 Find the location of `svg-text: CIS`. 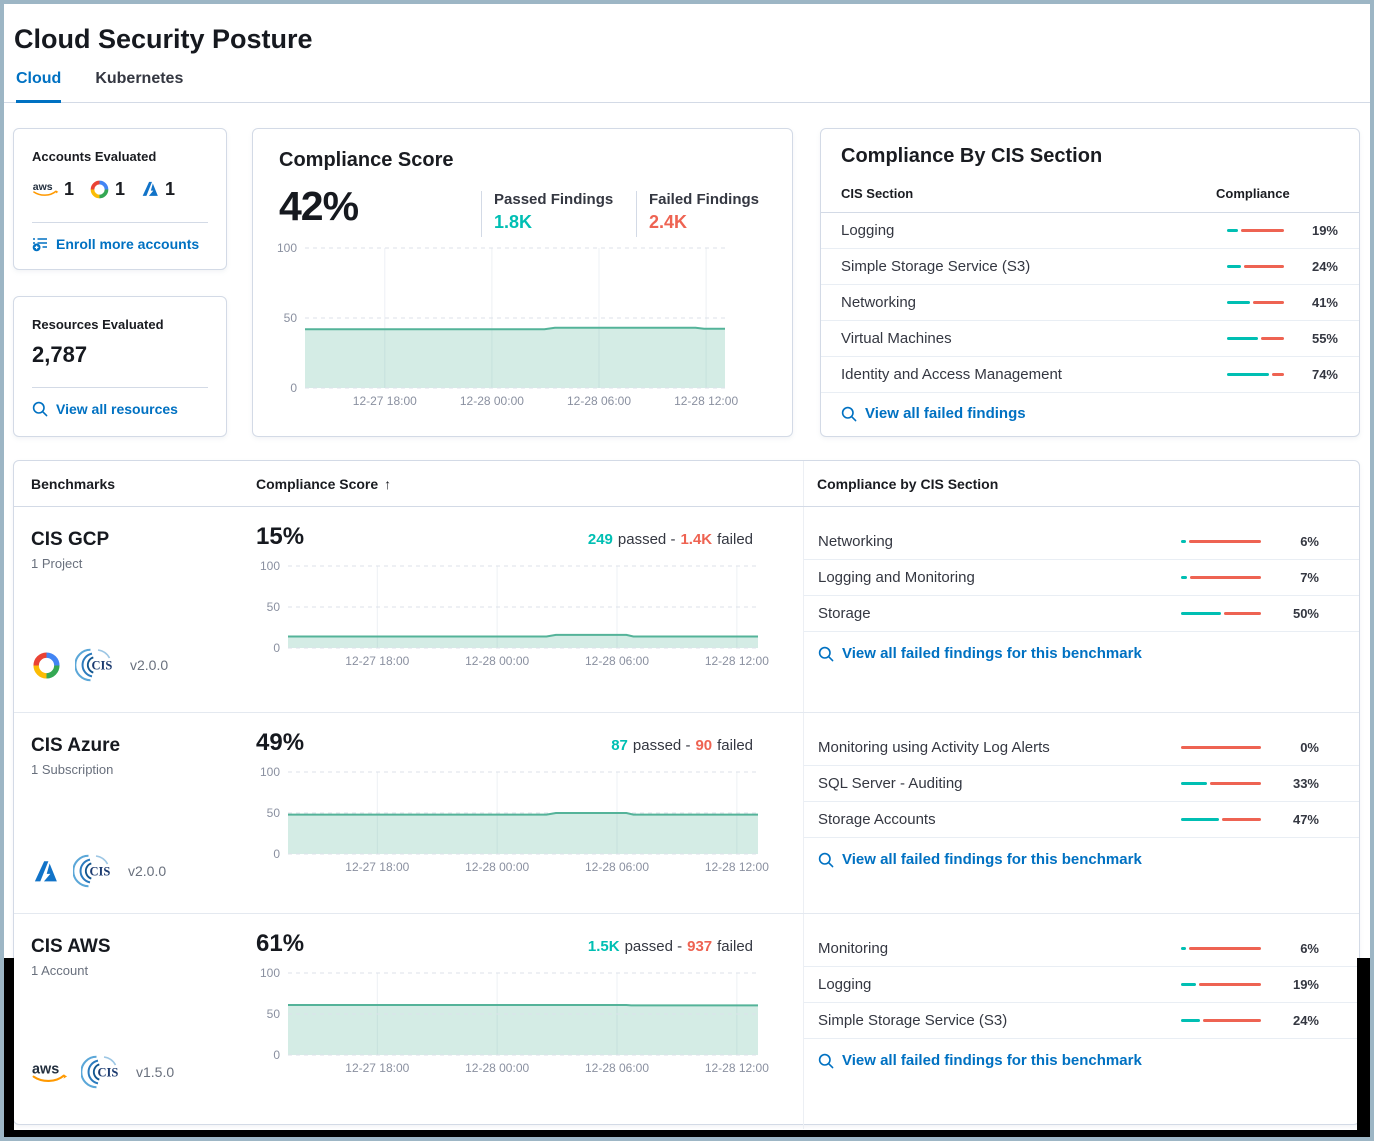

svg-text: CIS is located at coordinates (102, 666).